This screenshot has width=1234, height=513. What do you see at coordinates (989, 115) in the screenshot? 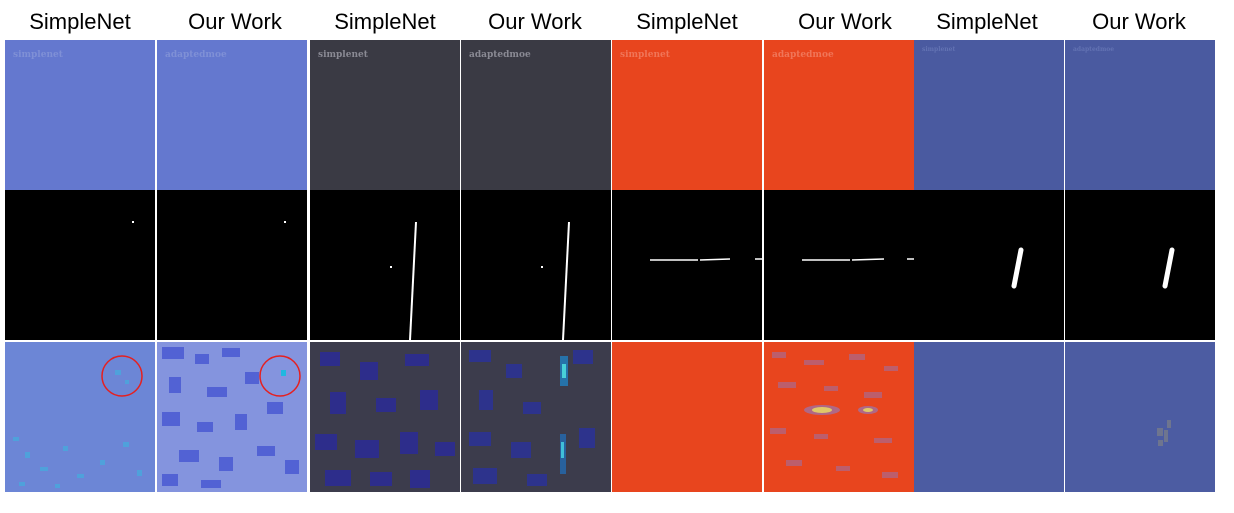
I see `input-image-navy-simplenet: simplenet` at bounding box center [989, 115].